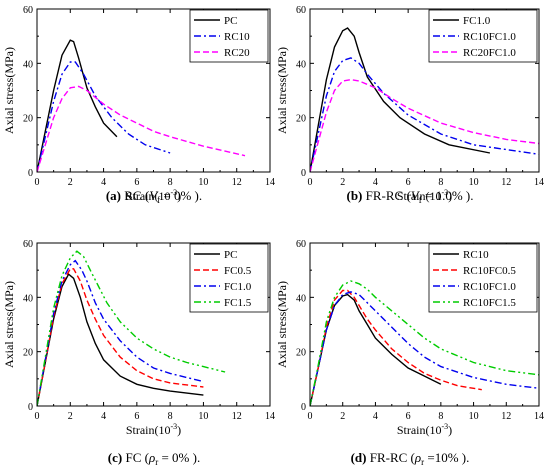  I want to click on panel-caption: (b) FR-RC (Vf = 1.0% )., so click(410, 196).